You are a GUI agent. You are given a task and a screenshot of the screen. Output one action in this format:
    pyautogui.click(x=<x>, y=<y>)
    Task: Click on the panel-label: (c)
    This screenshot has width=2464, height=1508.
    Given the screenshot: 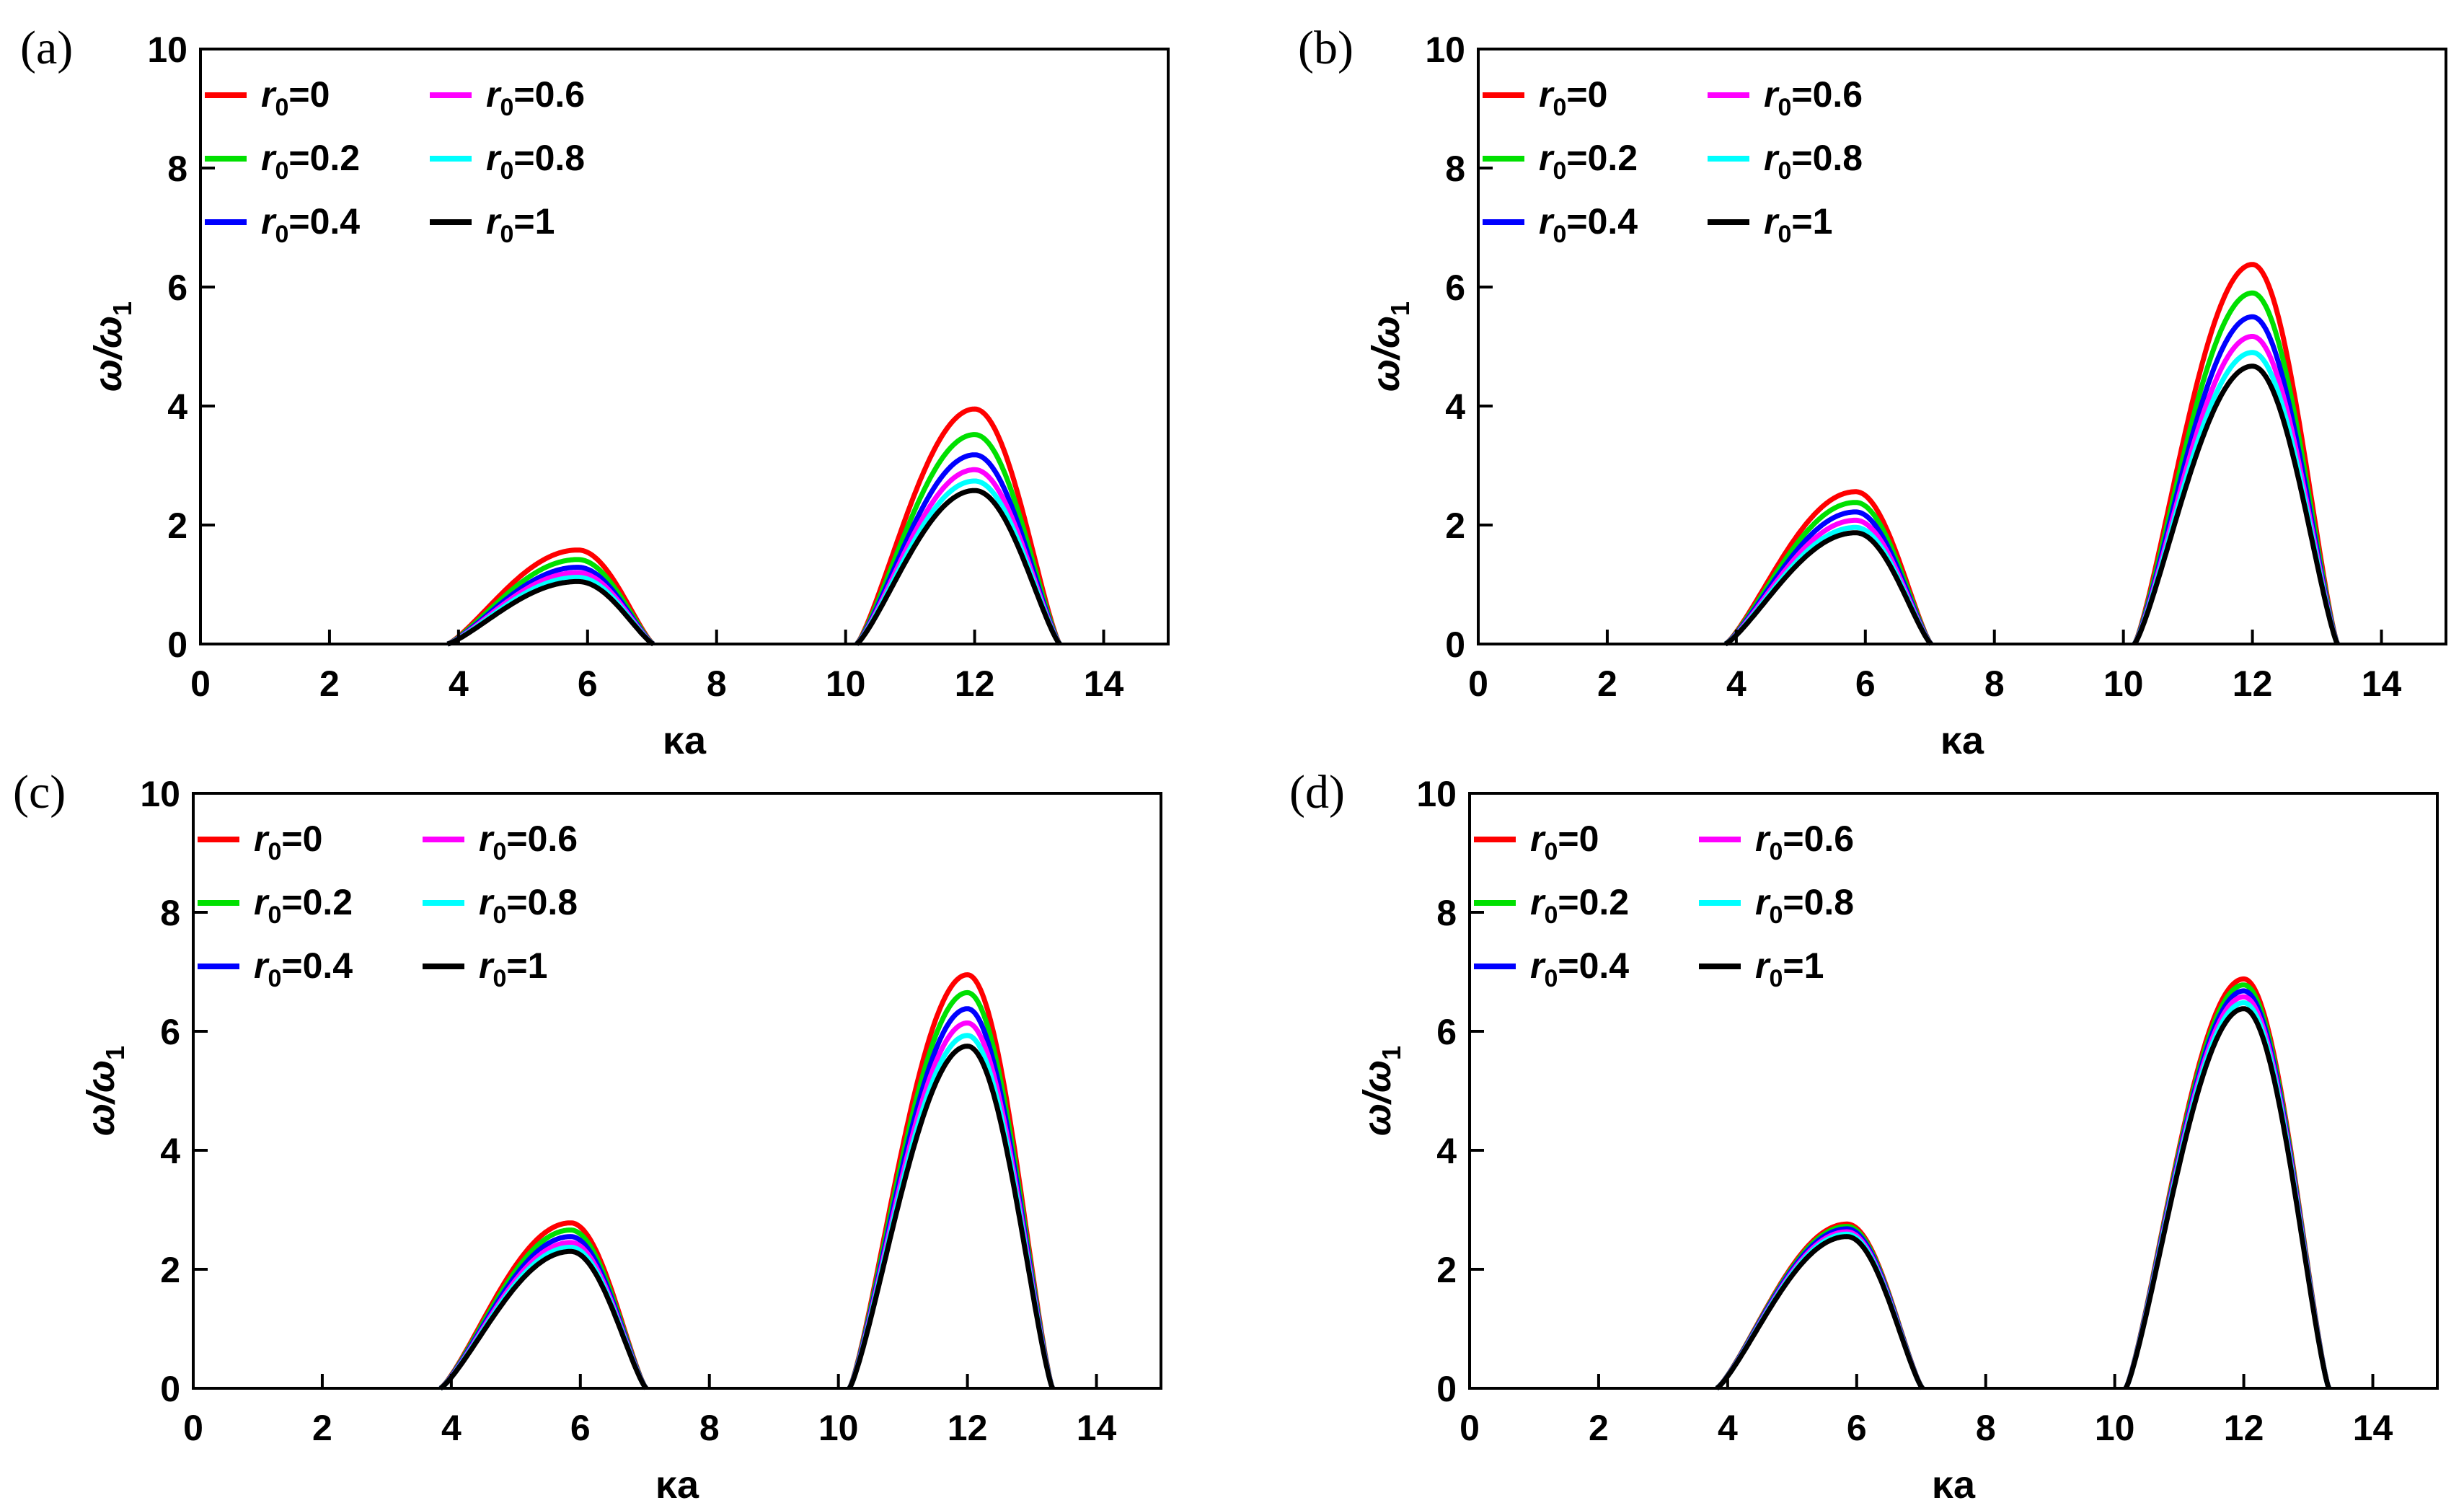 What is the action you would take?
    pyautogui.click(x=39, y=792)
    